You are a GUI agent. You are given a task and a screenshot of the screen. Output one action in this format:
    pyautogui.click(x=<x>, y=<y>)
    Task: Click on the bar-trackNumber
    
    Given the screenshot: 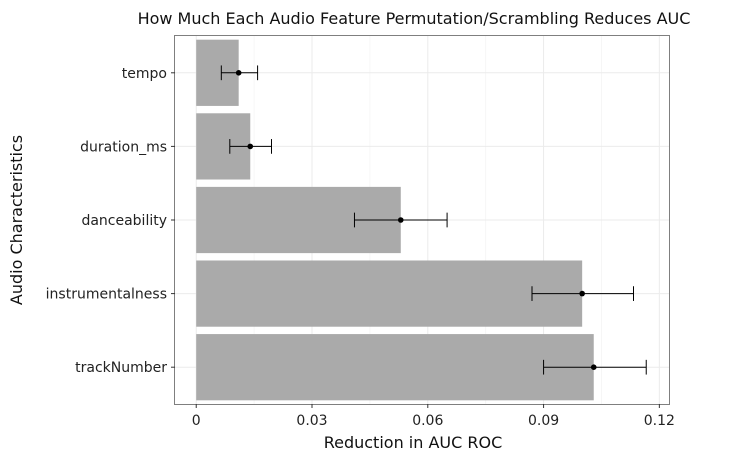 What is the action you would take?
    pyautogui.click(x=395, y=367)
    